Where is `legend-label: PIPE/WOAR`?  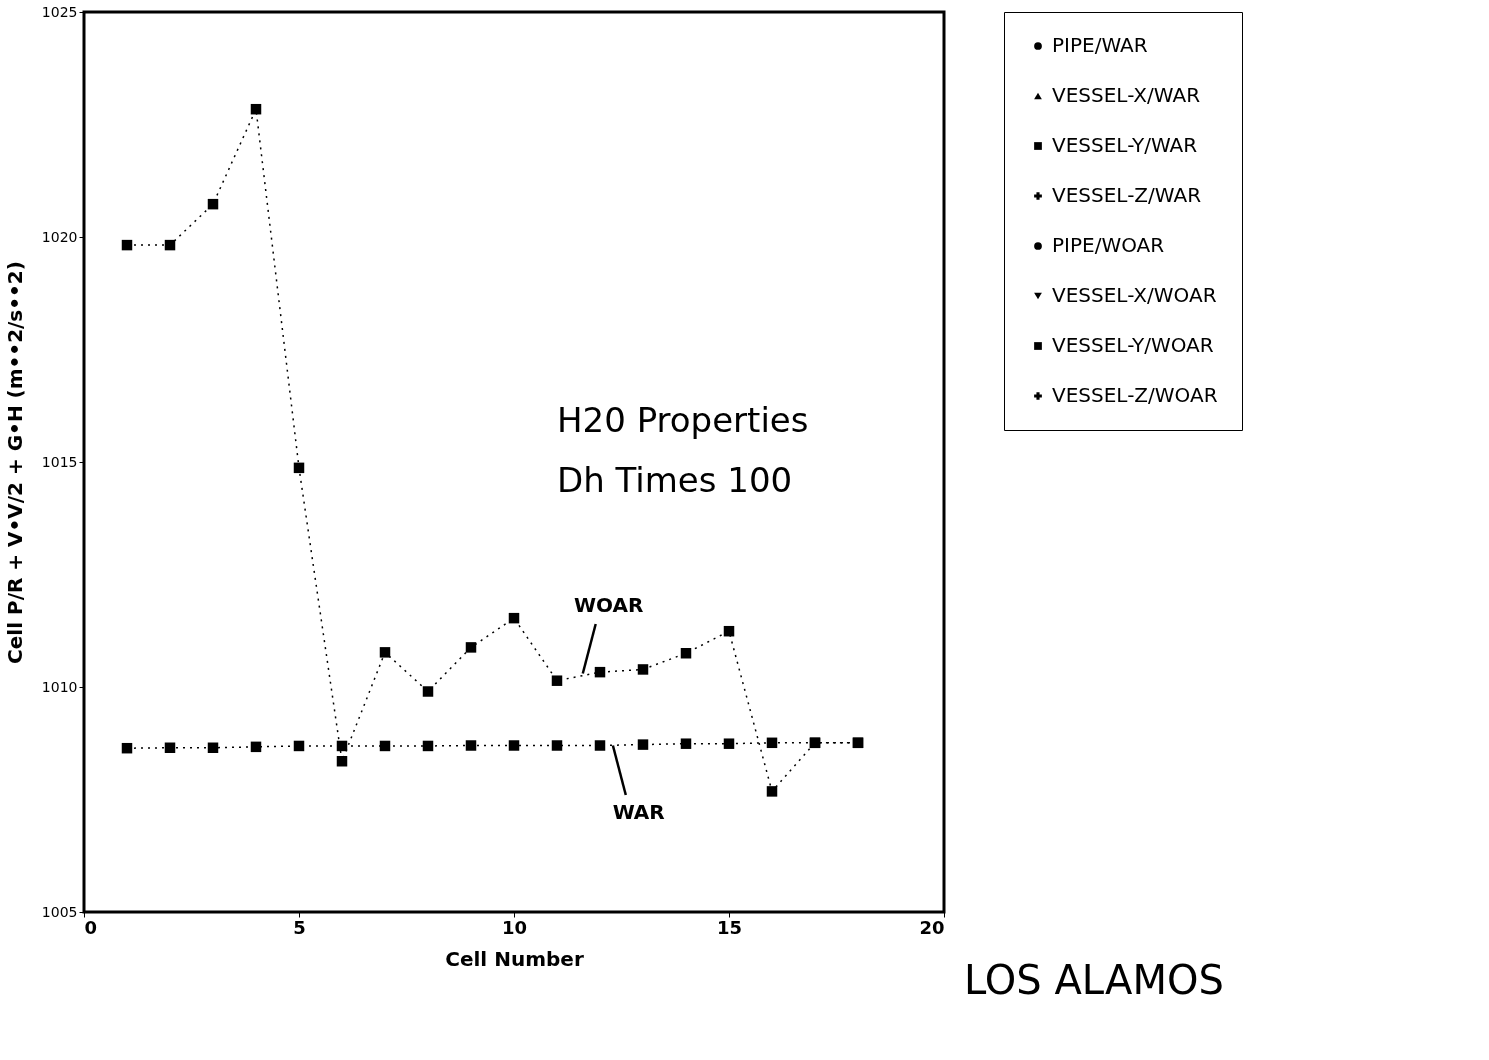 legend-label: PIPE/WOAR is located at coordinates (1108, 245).